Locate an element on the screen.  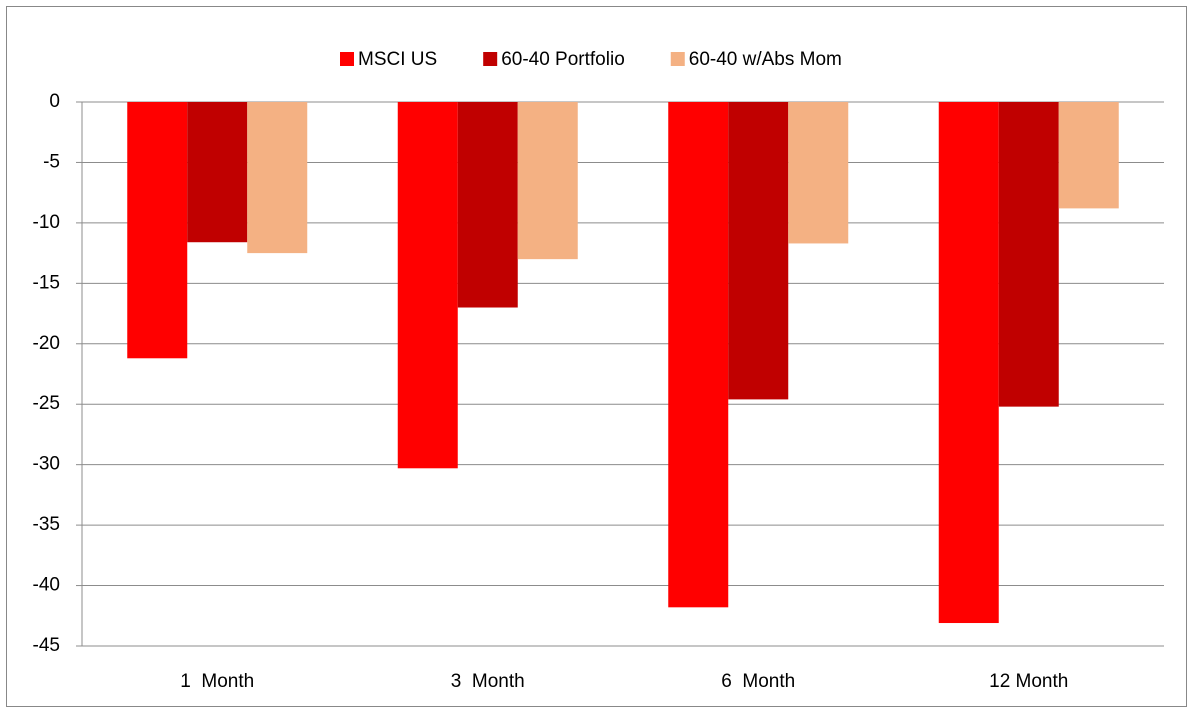
y-tick-label: -25 is located at coordinates (46, 403).